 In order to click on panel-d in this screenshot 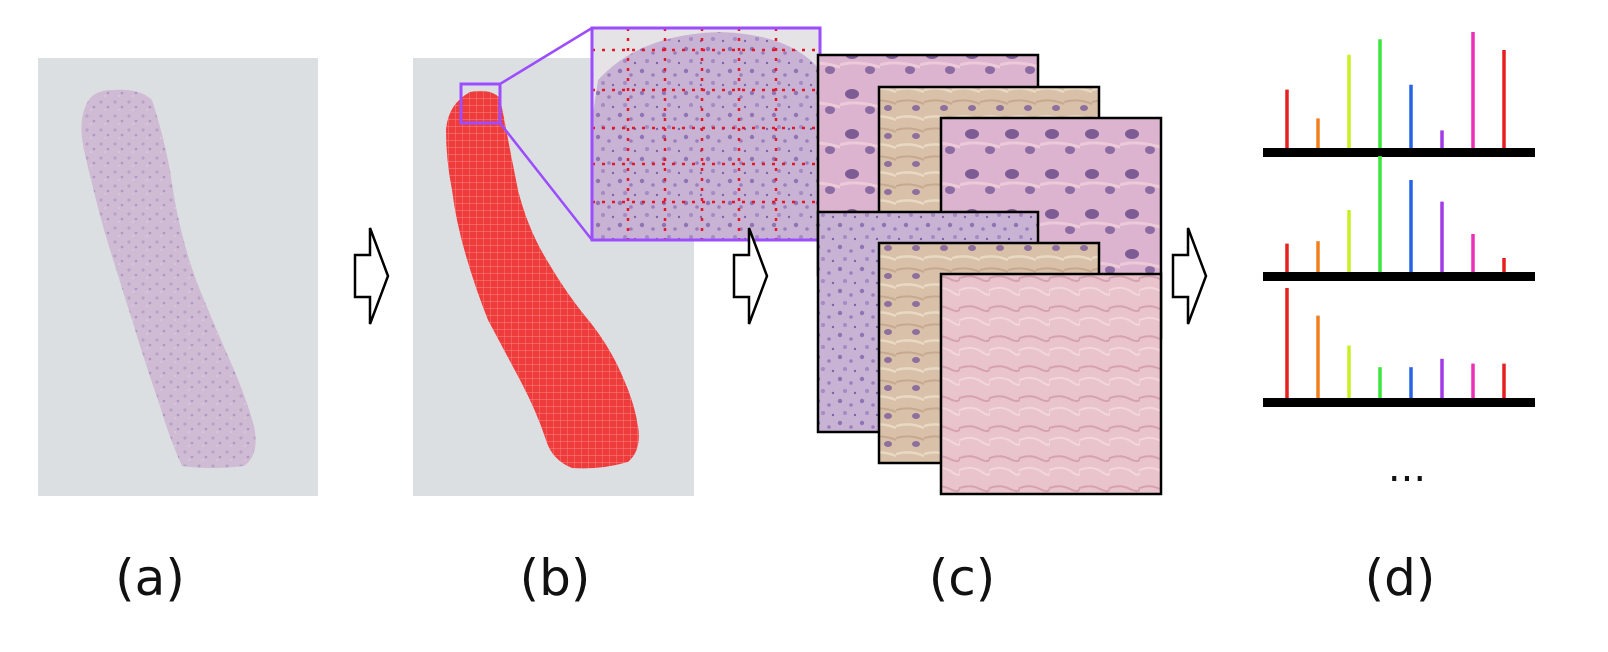, I will do `click(1399, 219)`.